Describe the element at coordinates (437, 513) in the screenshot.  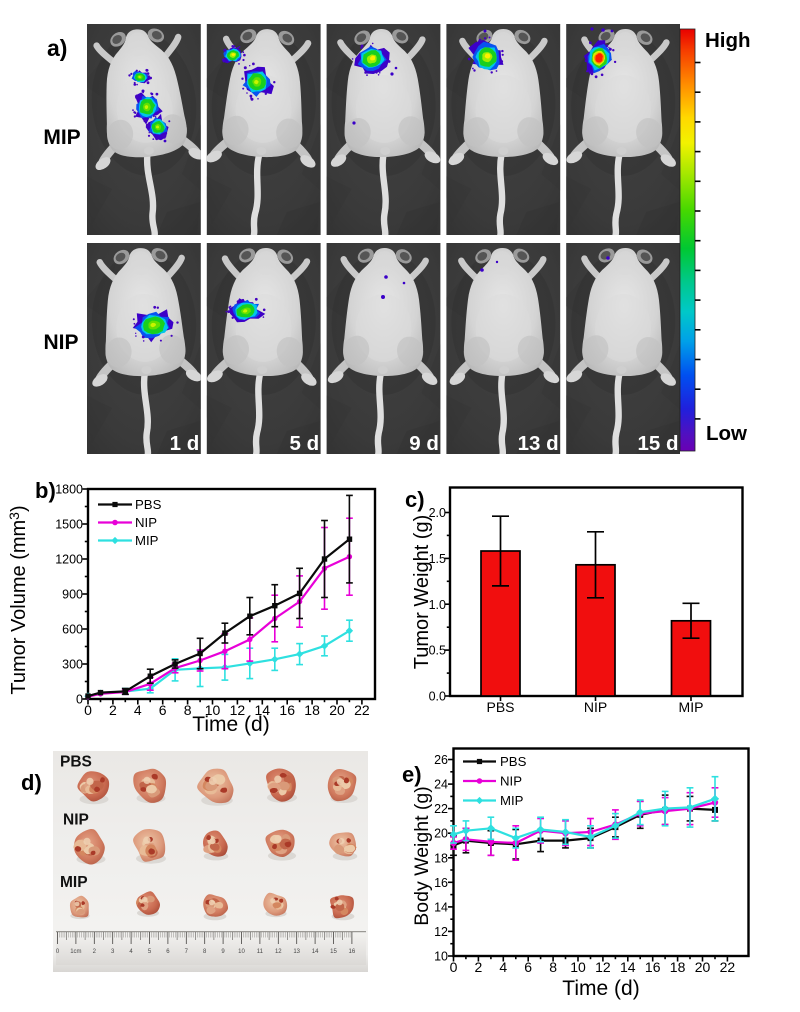
I see `svg-text: 2.0` at that location.